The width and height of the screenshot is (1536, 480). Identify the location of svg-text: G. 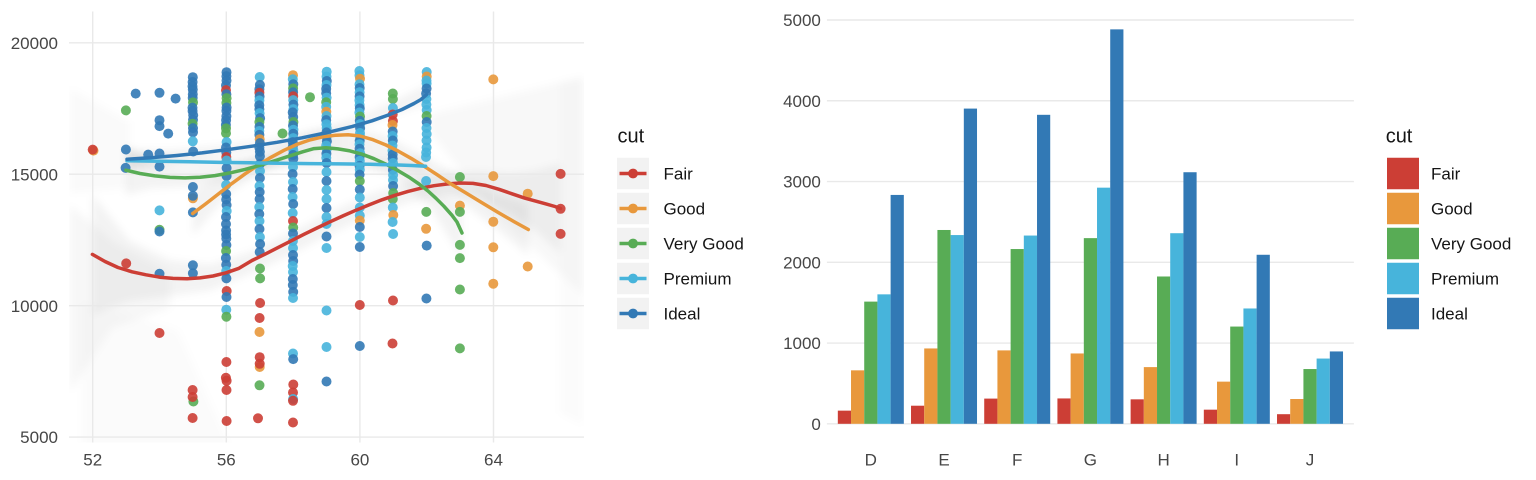
(1090, 459).